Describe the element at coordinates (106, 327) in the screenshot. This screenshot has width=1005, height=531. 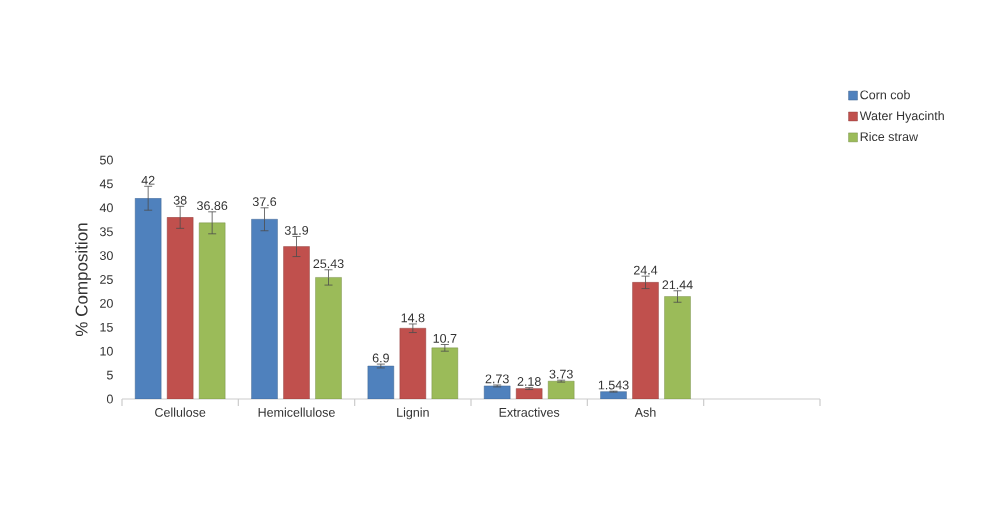
I see `y-tick-label: 15` at that location.